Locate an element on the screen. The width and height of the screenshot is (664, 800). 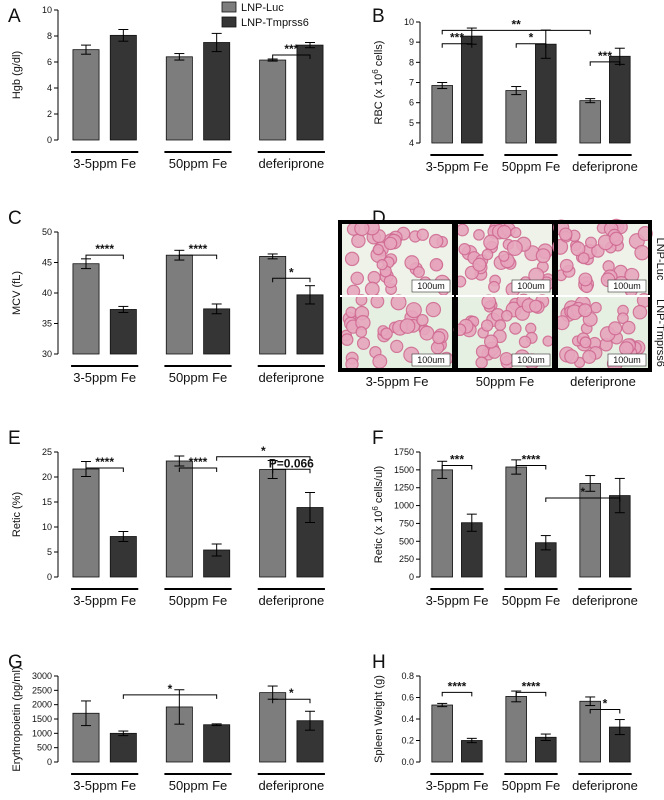
y-tick-label: 20 is located at coordinates (47, 477).